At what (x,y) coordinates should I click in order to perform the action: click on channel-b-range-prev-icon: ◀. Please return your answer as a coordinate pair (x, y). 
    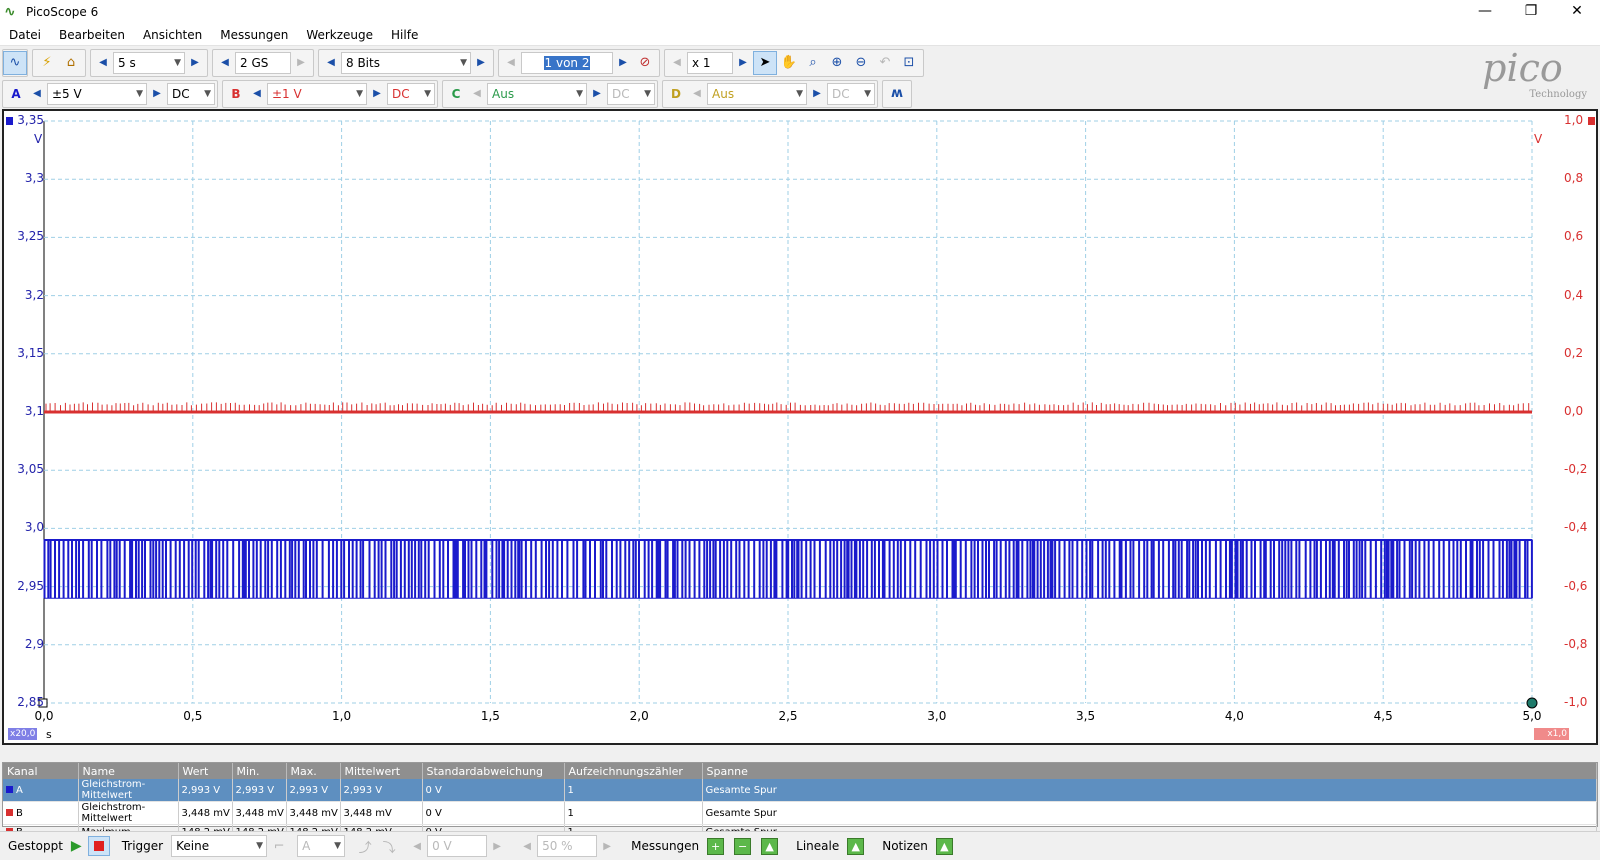
    Looking at the image, I should click on (257, 93).